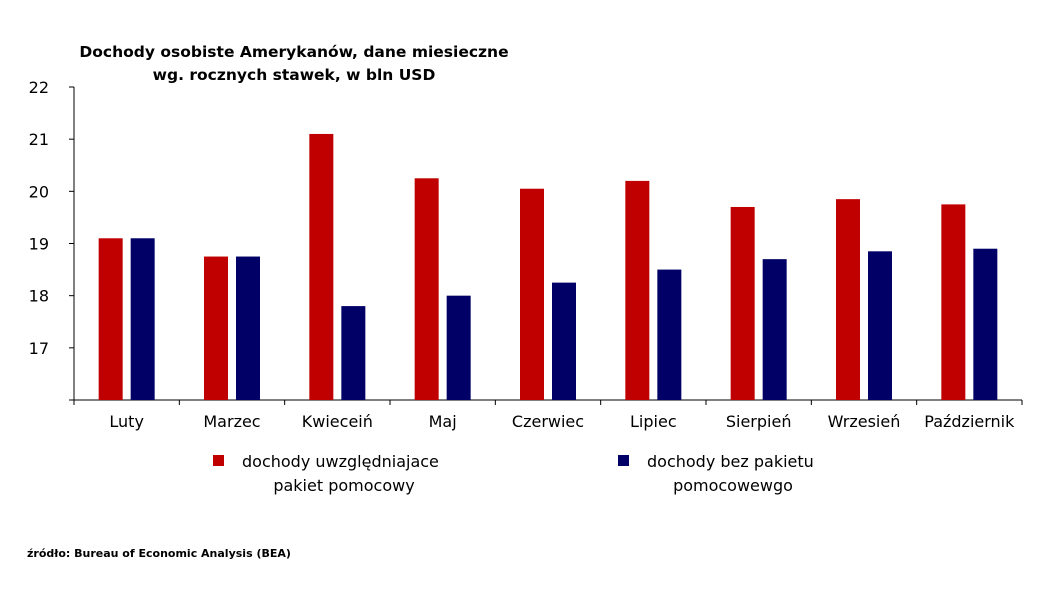 The image size is (1062, 592). Describe the element at coordinates (969, 421) in the screenshot. I see `x-tick-label: Październik` at that location.